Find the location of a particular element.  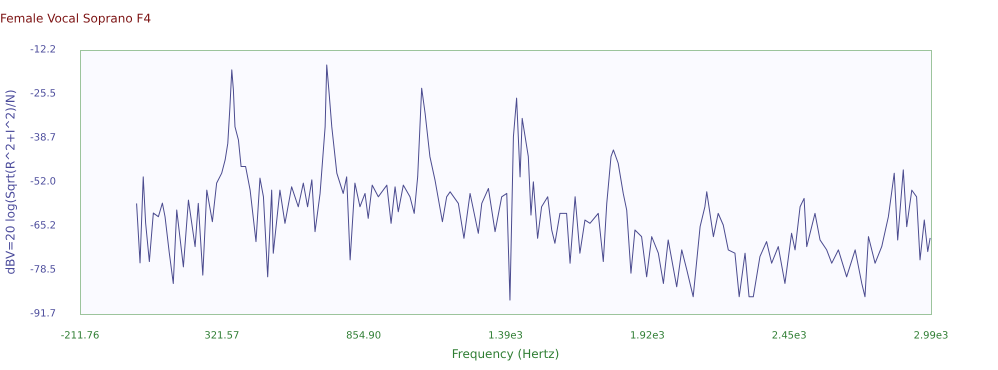

x-tick-label: -211.76 is located at coordinates (80, 336).